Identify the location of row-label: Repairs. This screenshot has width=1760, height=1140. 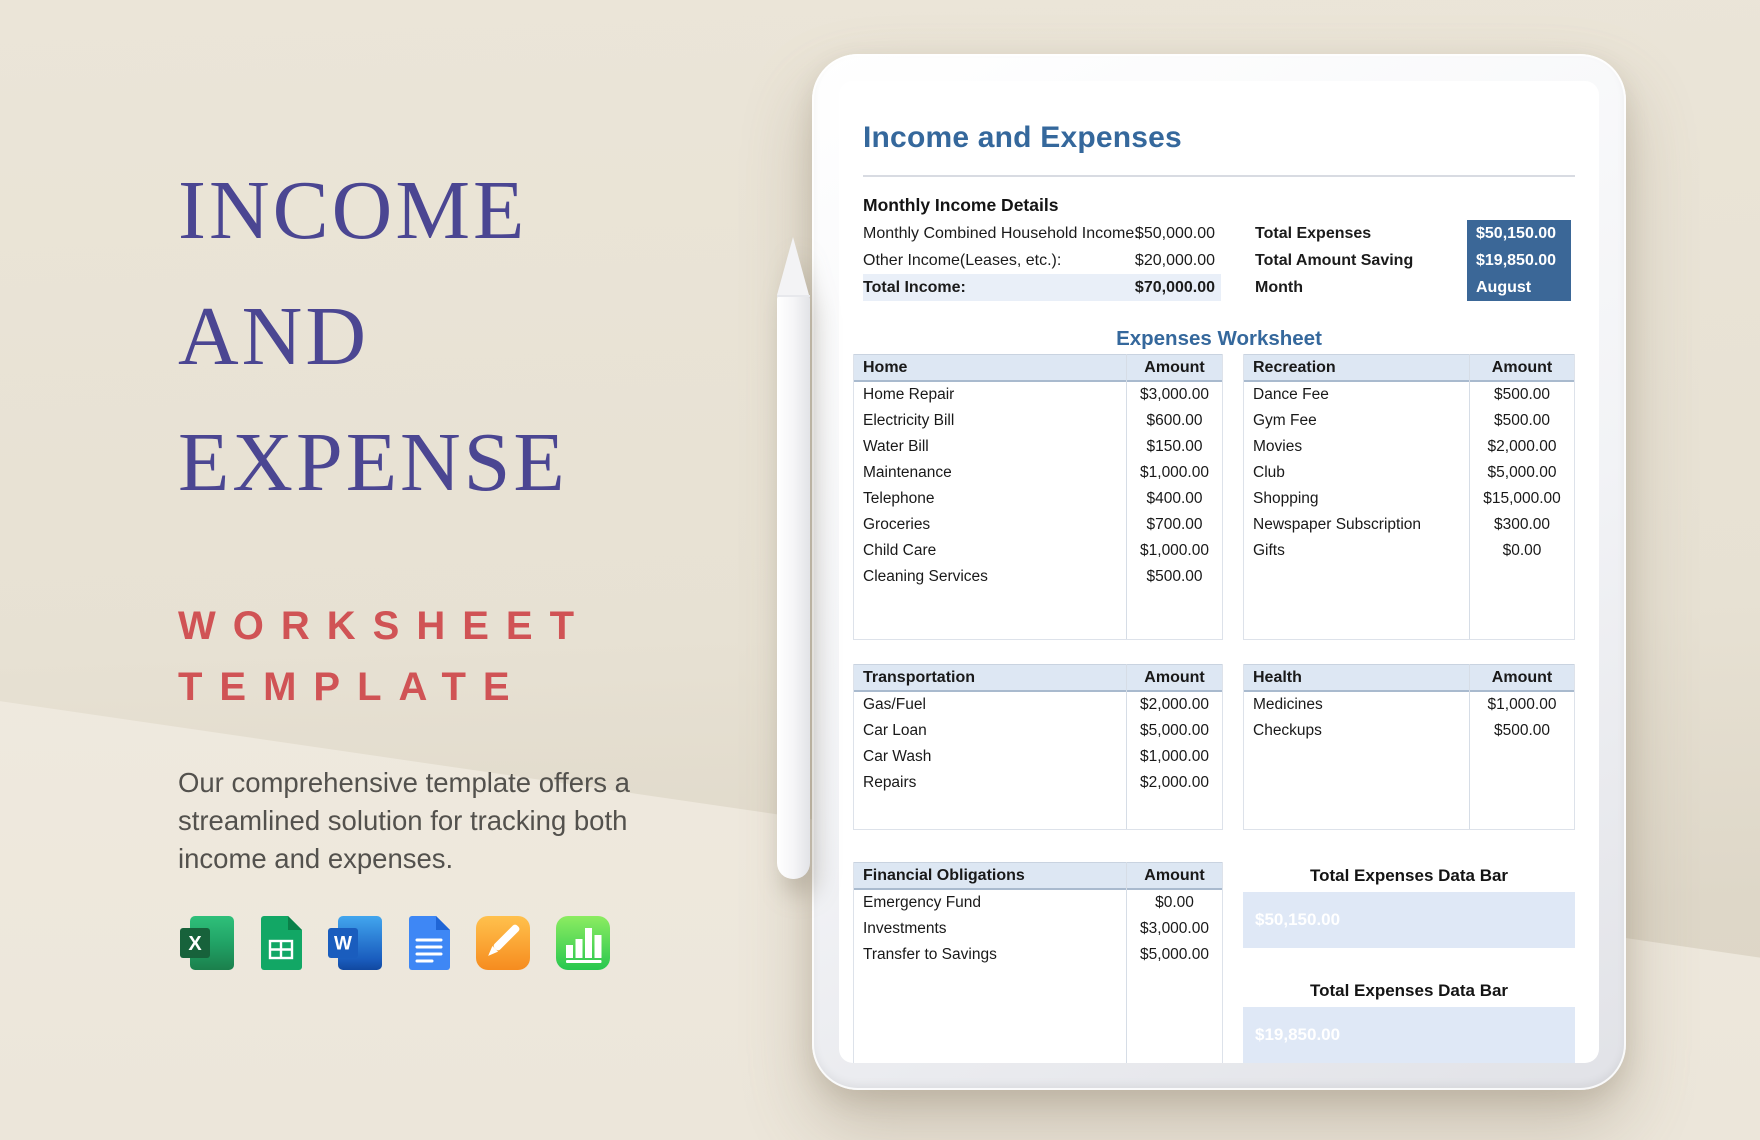
(890, 782).